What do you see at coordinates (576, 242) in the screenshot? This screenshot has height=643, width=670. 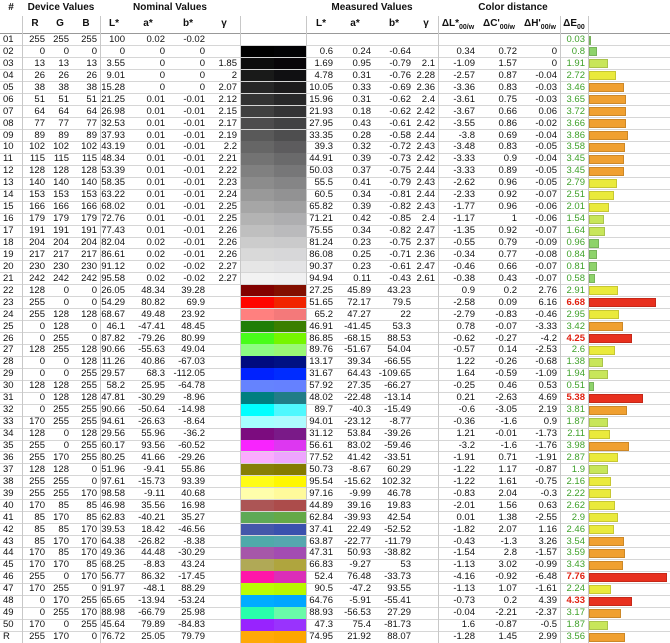 I see `delta-e: 0.96` at bounding box center [576, 242].